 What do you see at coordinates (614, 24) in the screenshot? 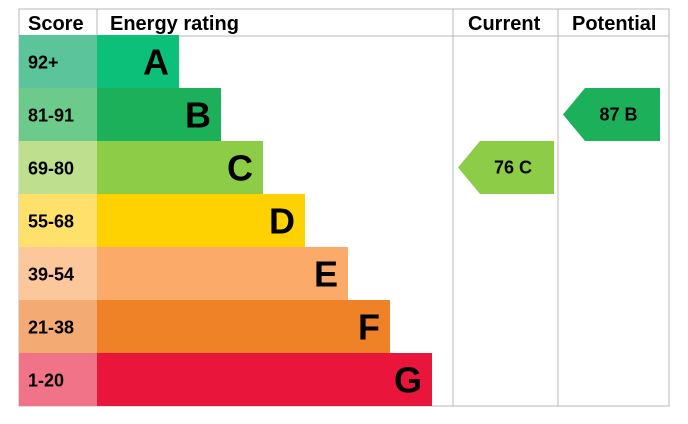
I see `potential-header: Potential` at bounding box center [614, 24].